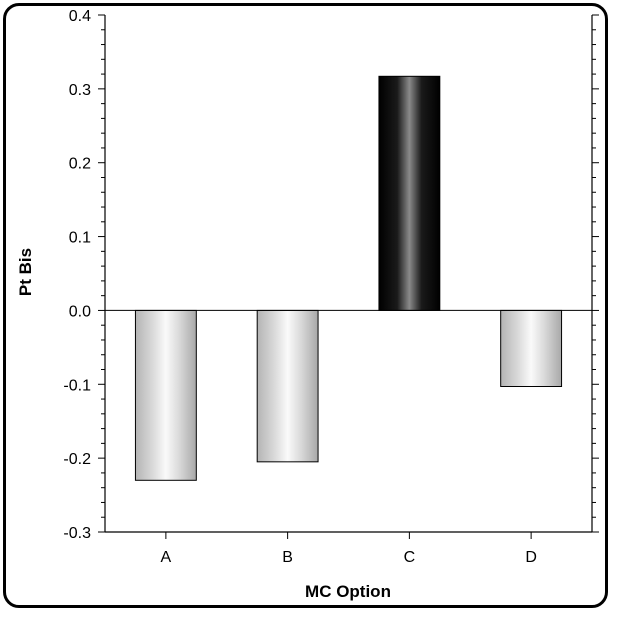 Image resolution: width=617 pixels, height=617 pixels. What do you see at coordinates (80, 311) in the screenshot?
I see `y-tick-label: 0.0` at bounding box center [80, 311].